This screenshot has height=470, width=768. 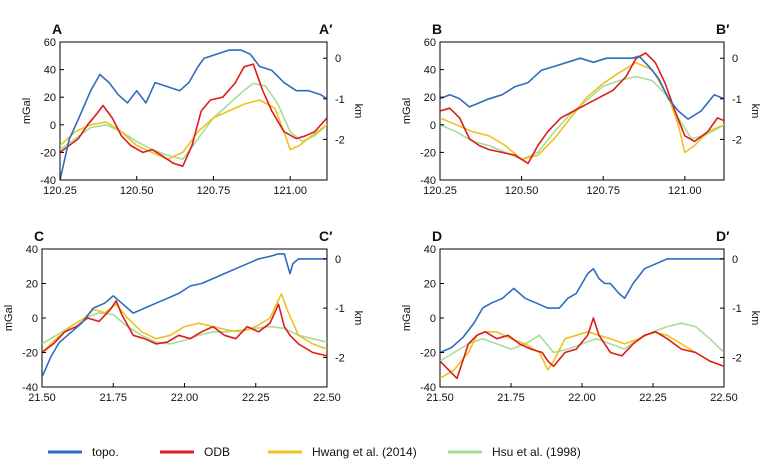 I want to click on profile-end-label: A′, so click(x=326, y=29).